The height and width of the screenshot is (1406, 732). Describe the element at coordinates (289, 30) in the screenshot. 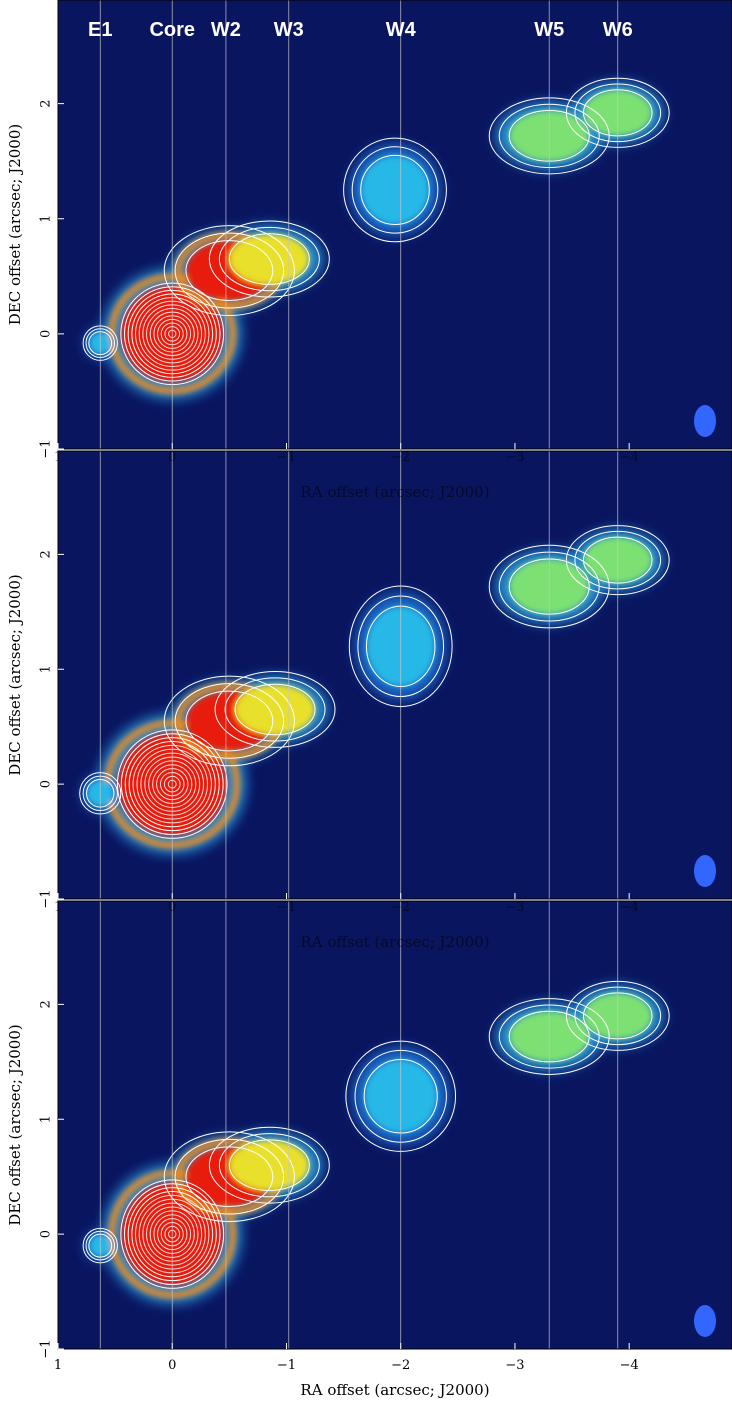

I see `component-label-w3: W3` at that location.